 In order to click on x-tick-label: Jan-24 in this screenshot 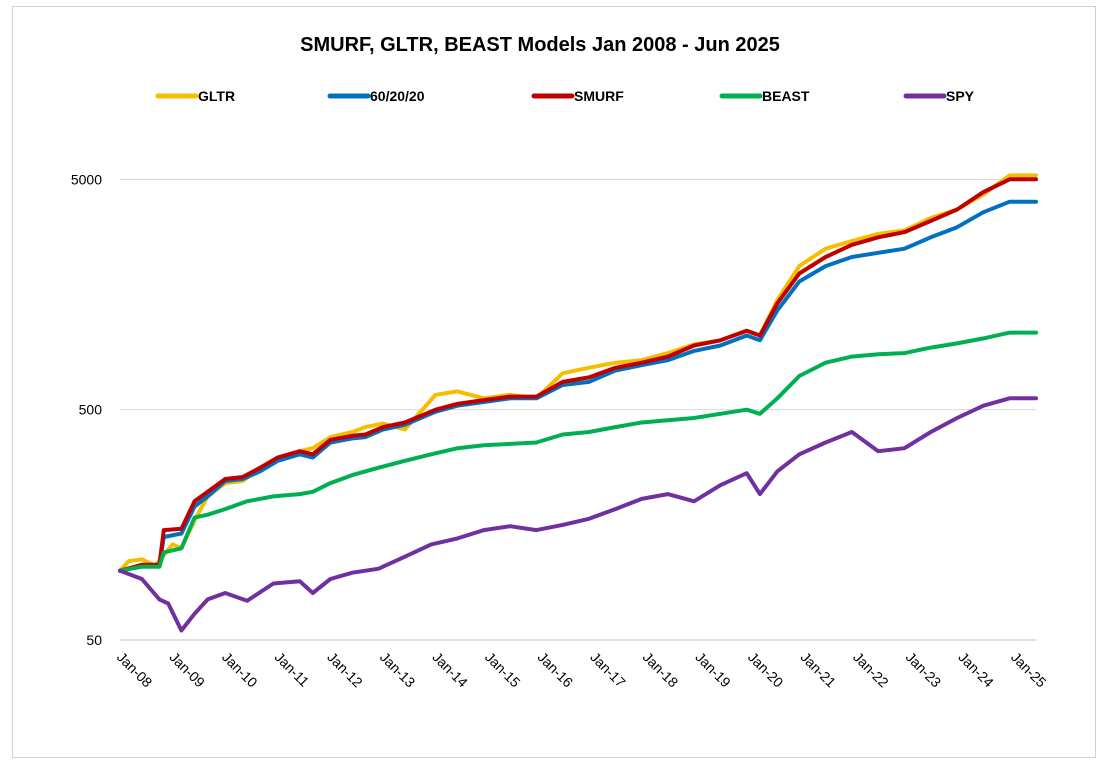, I will do `click(976, 670)`.